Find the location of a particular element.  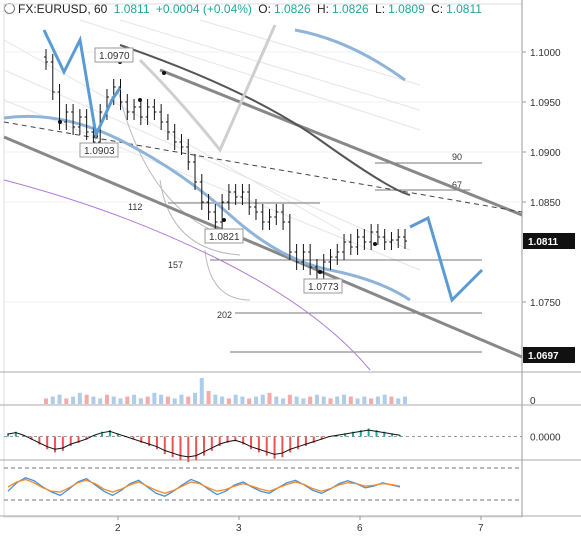

fib-label: 67 is located at coordinates (457, 185).